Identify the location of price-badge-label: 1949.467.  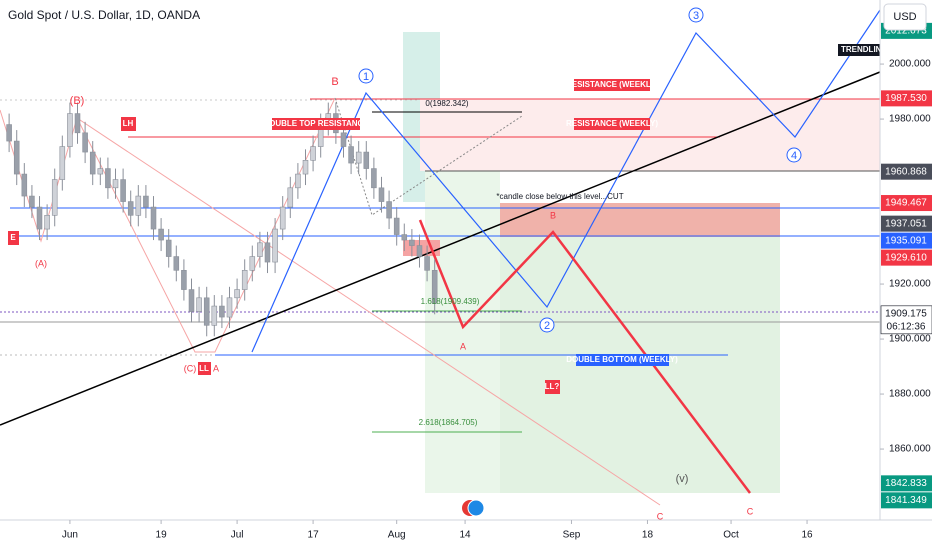
(906, 203).